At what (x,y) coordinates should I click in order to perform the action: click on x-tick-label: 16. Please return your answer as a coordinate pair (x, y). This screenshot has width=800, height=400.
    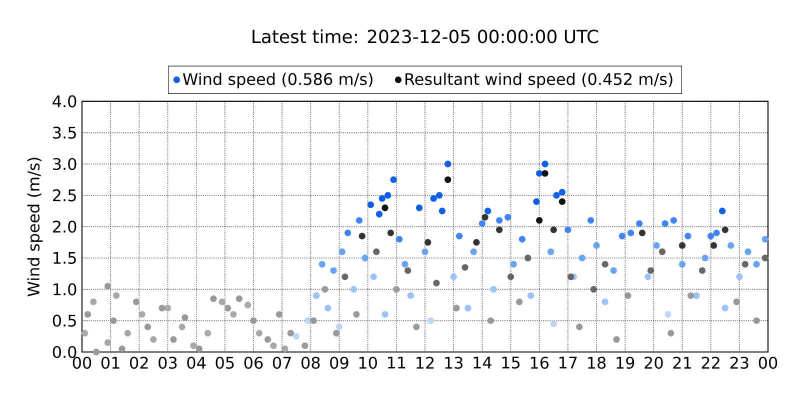
    Looking at the image, I should click on (539, 362).